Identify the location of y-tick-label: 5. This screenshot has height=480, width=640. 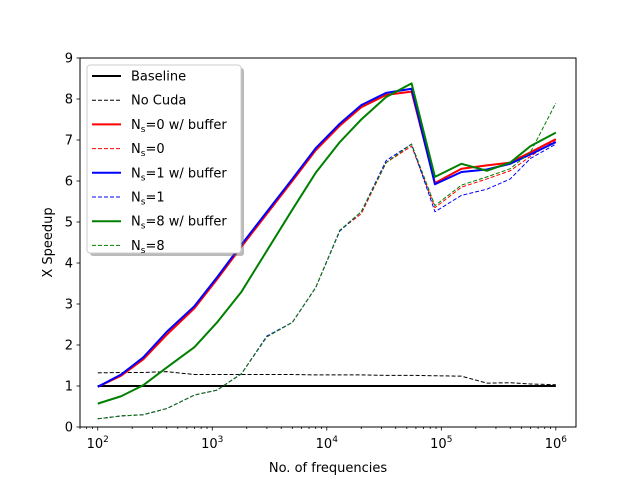
(69, 223).